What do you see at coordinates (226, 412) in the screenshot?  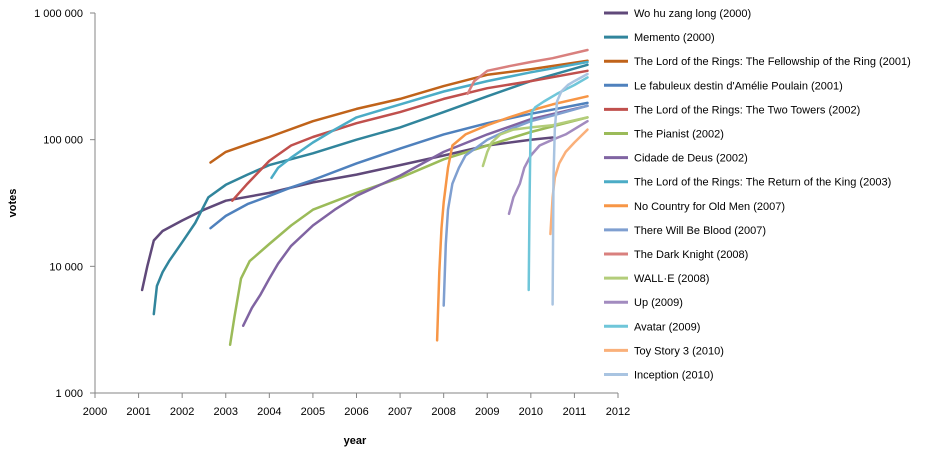 I see `x-tick-label: 2003` at bounding box center [226, 412].